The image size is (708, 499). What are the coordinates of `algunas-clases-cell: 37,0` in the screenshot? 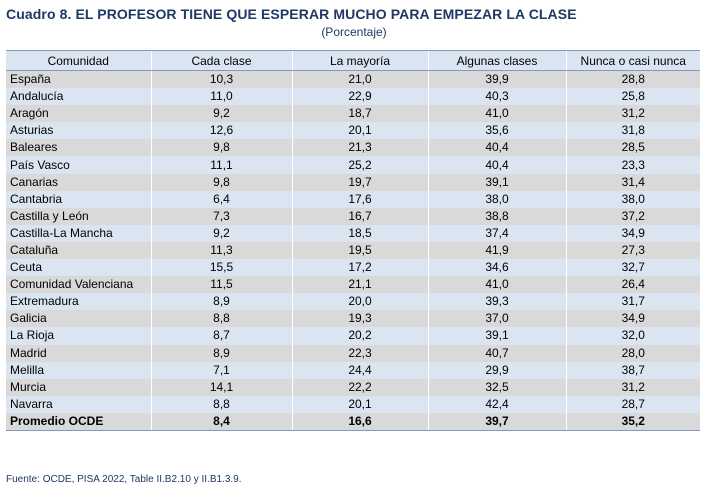 It's located at (496, 319).